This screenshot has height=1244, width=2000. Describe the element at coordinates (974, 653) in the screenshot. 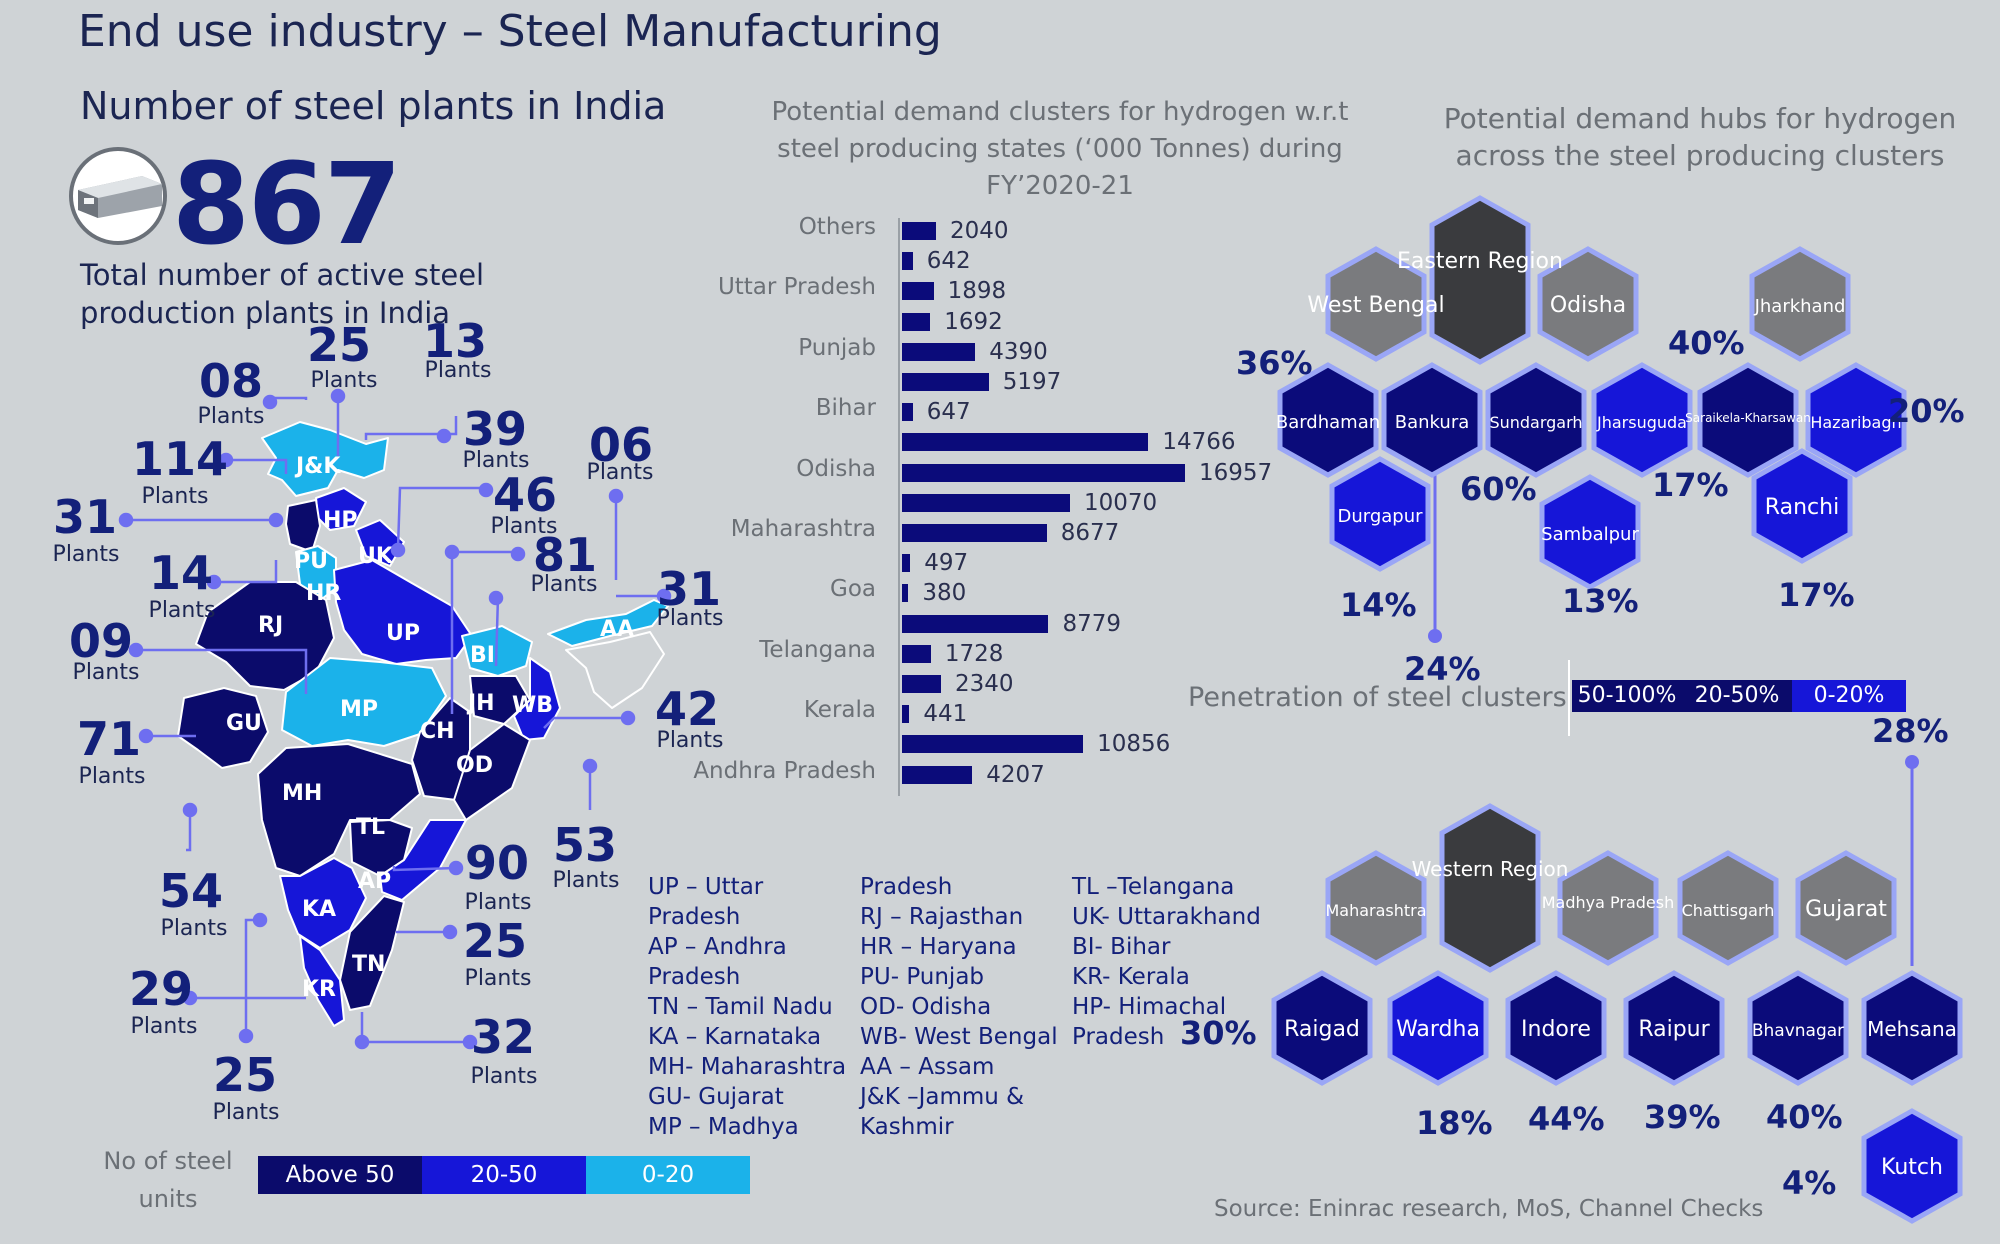

I see `bar-value-label: 1728` at that location.